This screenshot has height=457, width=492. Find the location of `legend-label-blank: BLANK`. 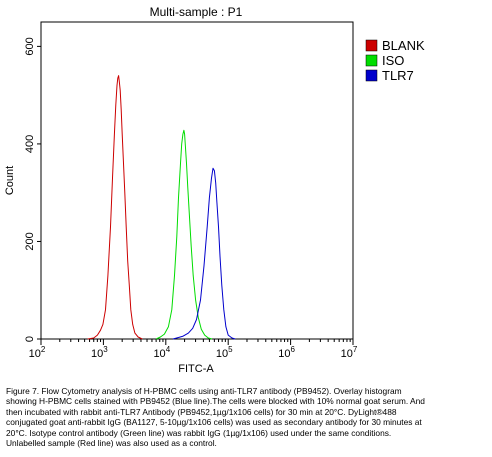

legend-label-blank: BLANK is located at coordinates (403, 45).